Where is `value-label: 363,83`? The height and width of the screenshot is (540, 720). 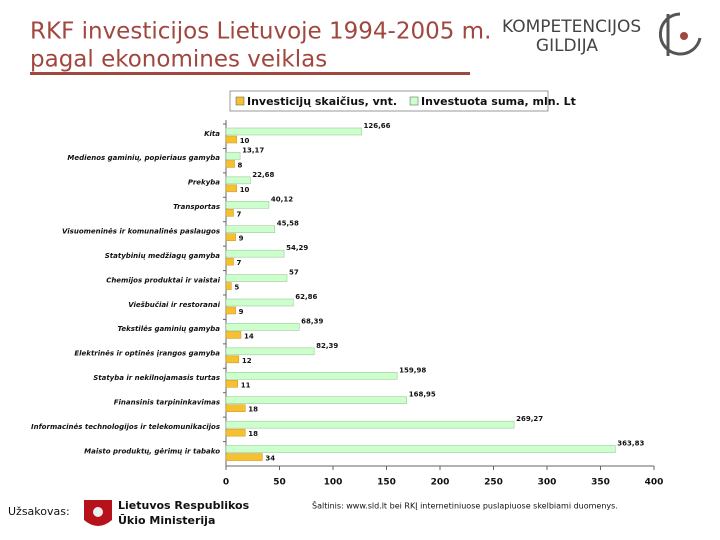
value-label: 363,83 is located at coordinates (630, 444).